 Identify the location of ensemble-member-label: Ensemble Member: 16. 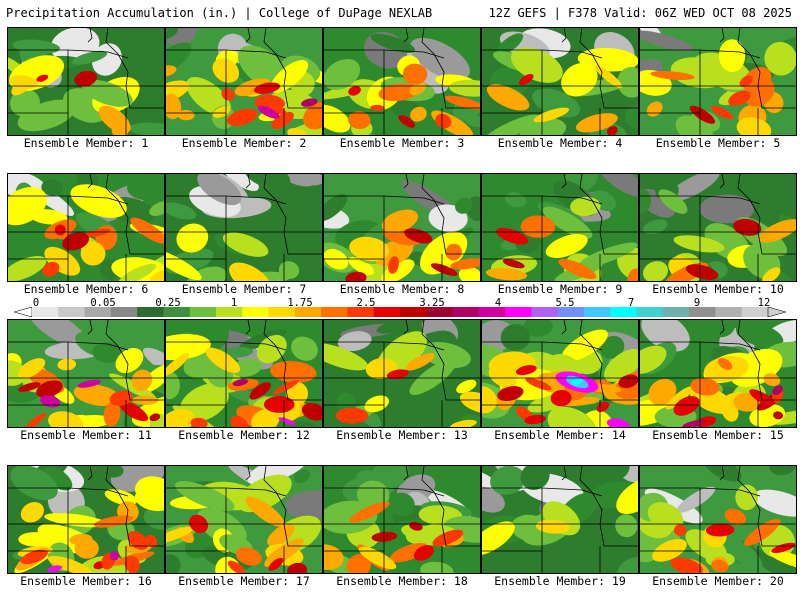
(86, 581).